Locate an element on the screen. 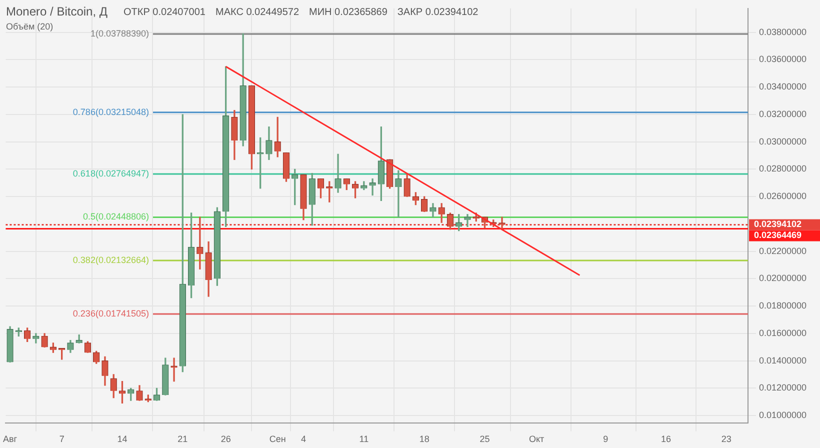 This screenshot has height=448, width=820. x-tick-label: 7 is located at coordinates (61, 439).